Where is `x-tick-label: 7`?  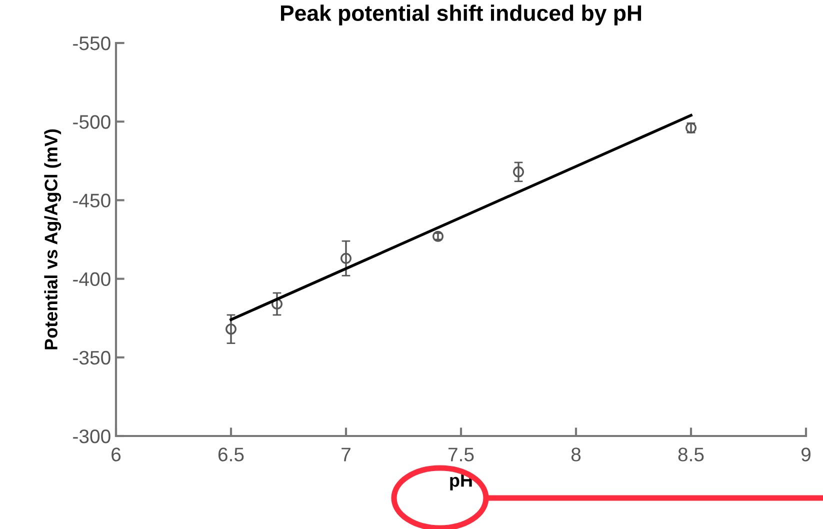 x-tick-label: 7 is located at coordinates (346, 455).